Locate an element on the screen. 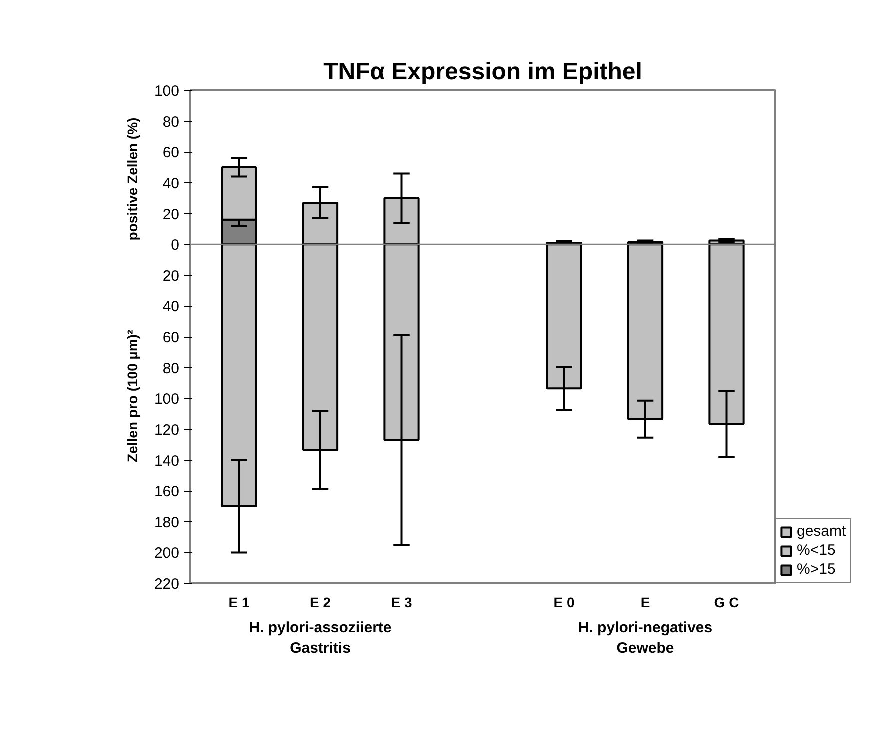  y-tick-label: 200 is located at coordinates (167, 553).